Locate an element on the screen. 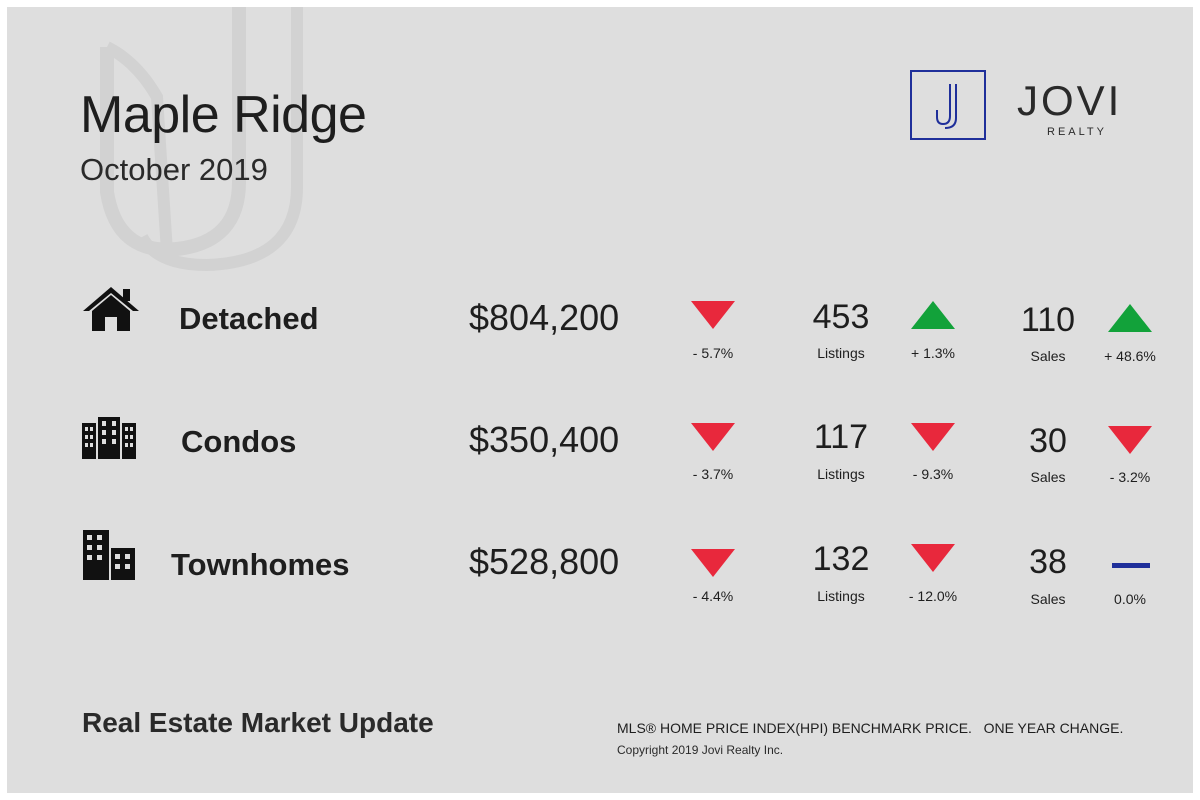 This screenshot has width=1200, height=800. page-title: Maple Ridge is located at coordinates (223, 115).